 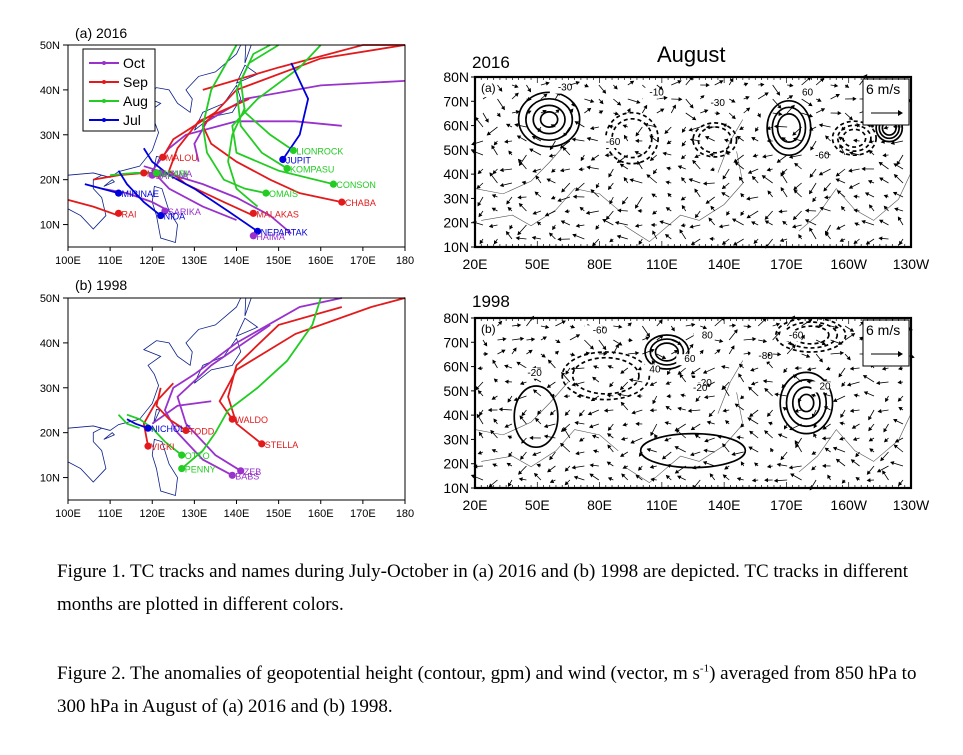 What do you see at coordinates (50, 46) in the screenshot?
I see `lat-tick-label: 50N` at bounding box center [50, 46].